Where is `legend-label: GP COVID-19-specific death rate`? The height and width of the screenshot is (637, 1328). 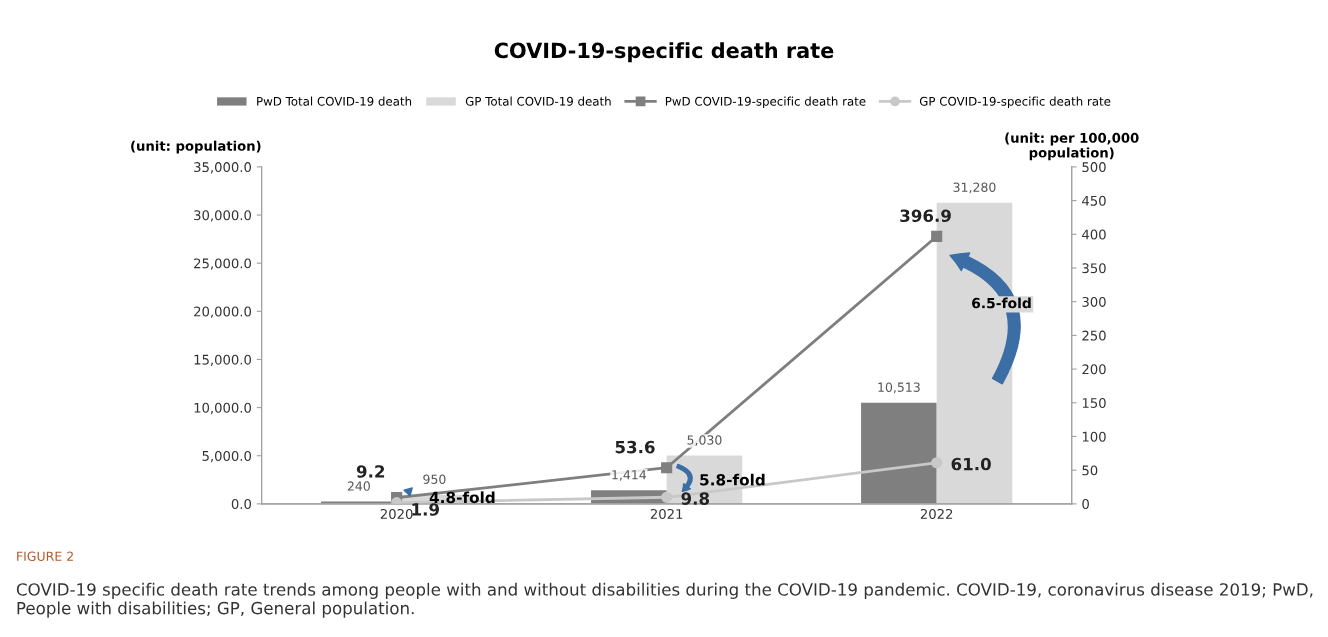
legend-label: GP COVID-19-specific death rate is located at coordinates (1015, 102).